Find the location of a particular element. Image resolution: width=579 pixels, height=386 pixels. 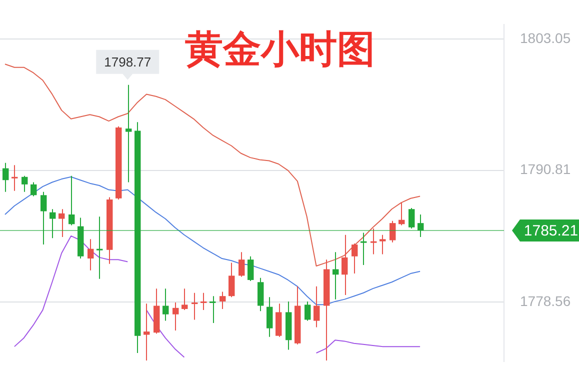

chart-title: 黄金小时图 is located at coordinates (280, 49).